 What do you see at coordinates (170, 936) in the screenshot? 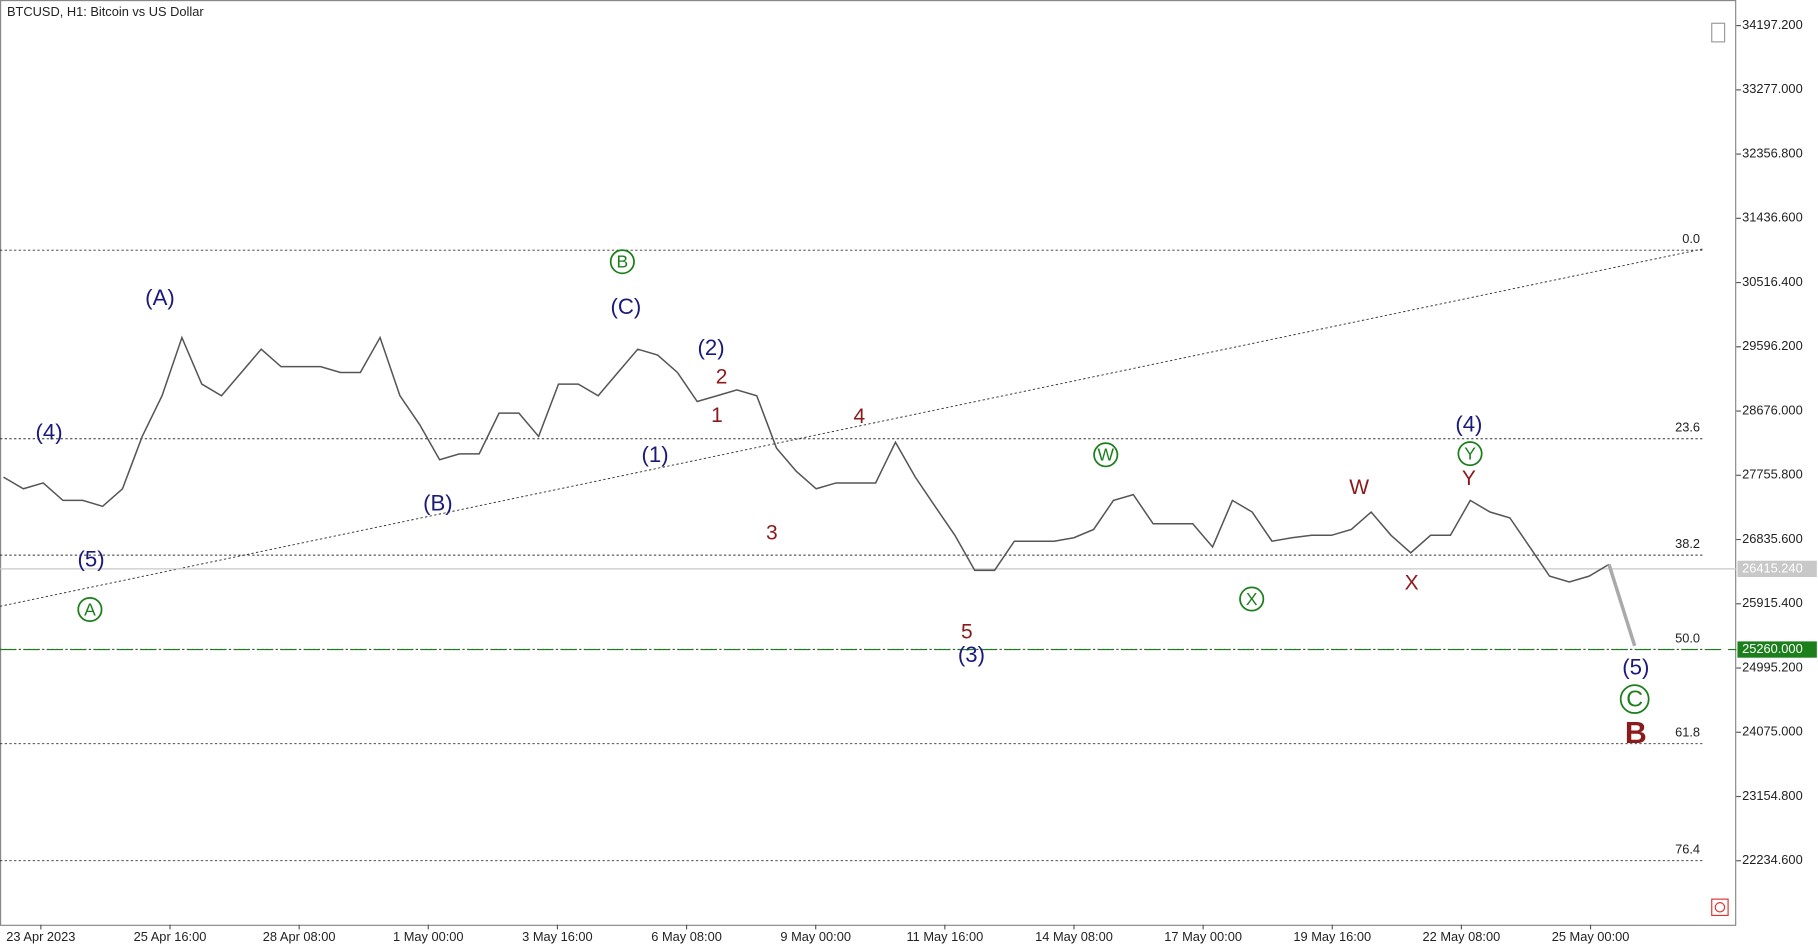
I see `x-tick-label: 25 Apr 16:00` at bounding box center [170, 936].